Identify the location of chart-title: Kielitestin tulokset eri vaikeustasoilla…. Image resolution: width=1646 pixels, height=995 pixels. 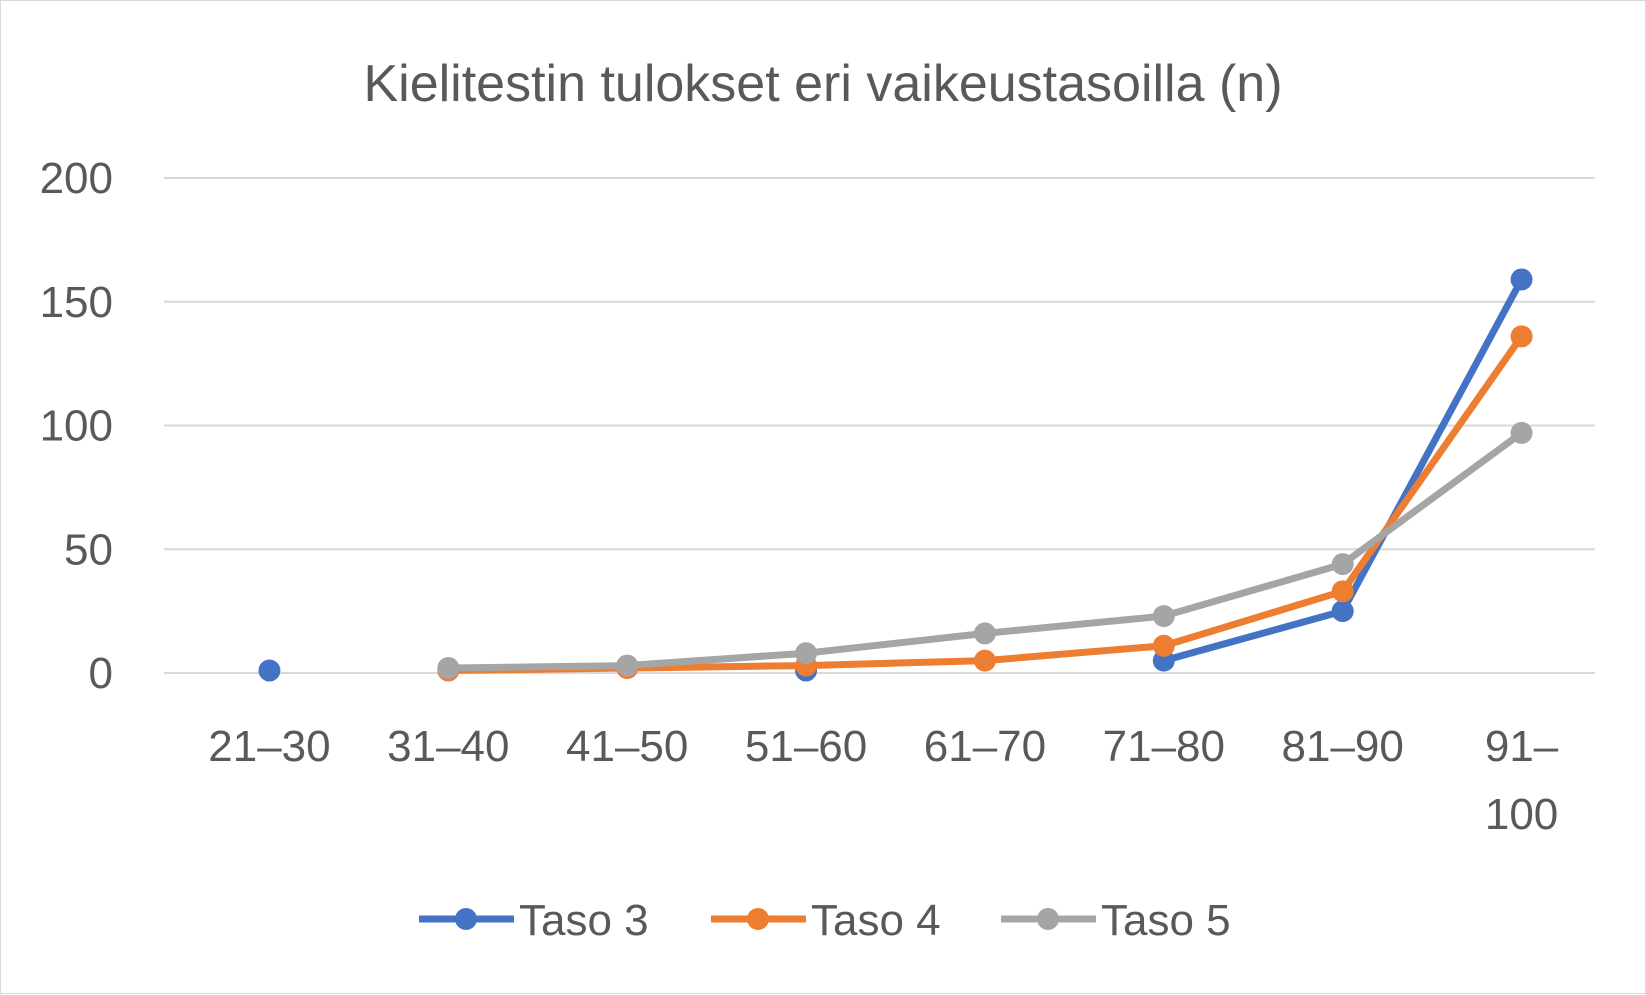
(822, 84).